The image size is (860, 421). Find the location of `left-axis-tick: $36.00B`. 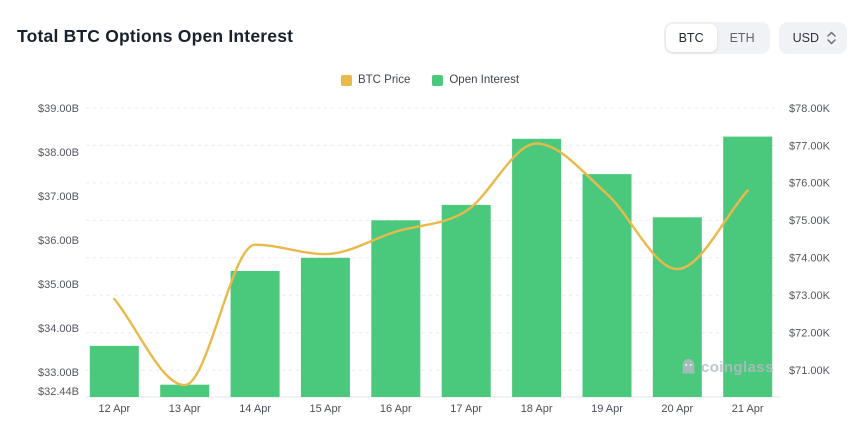

left-axis-tick: $36.00B is located at coordinates (58, 241).